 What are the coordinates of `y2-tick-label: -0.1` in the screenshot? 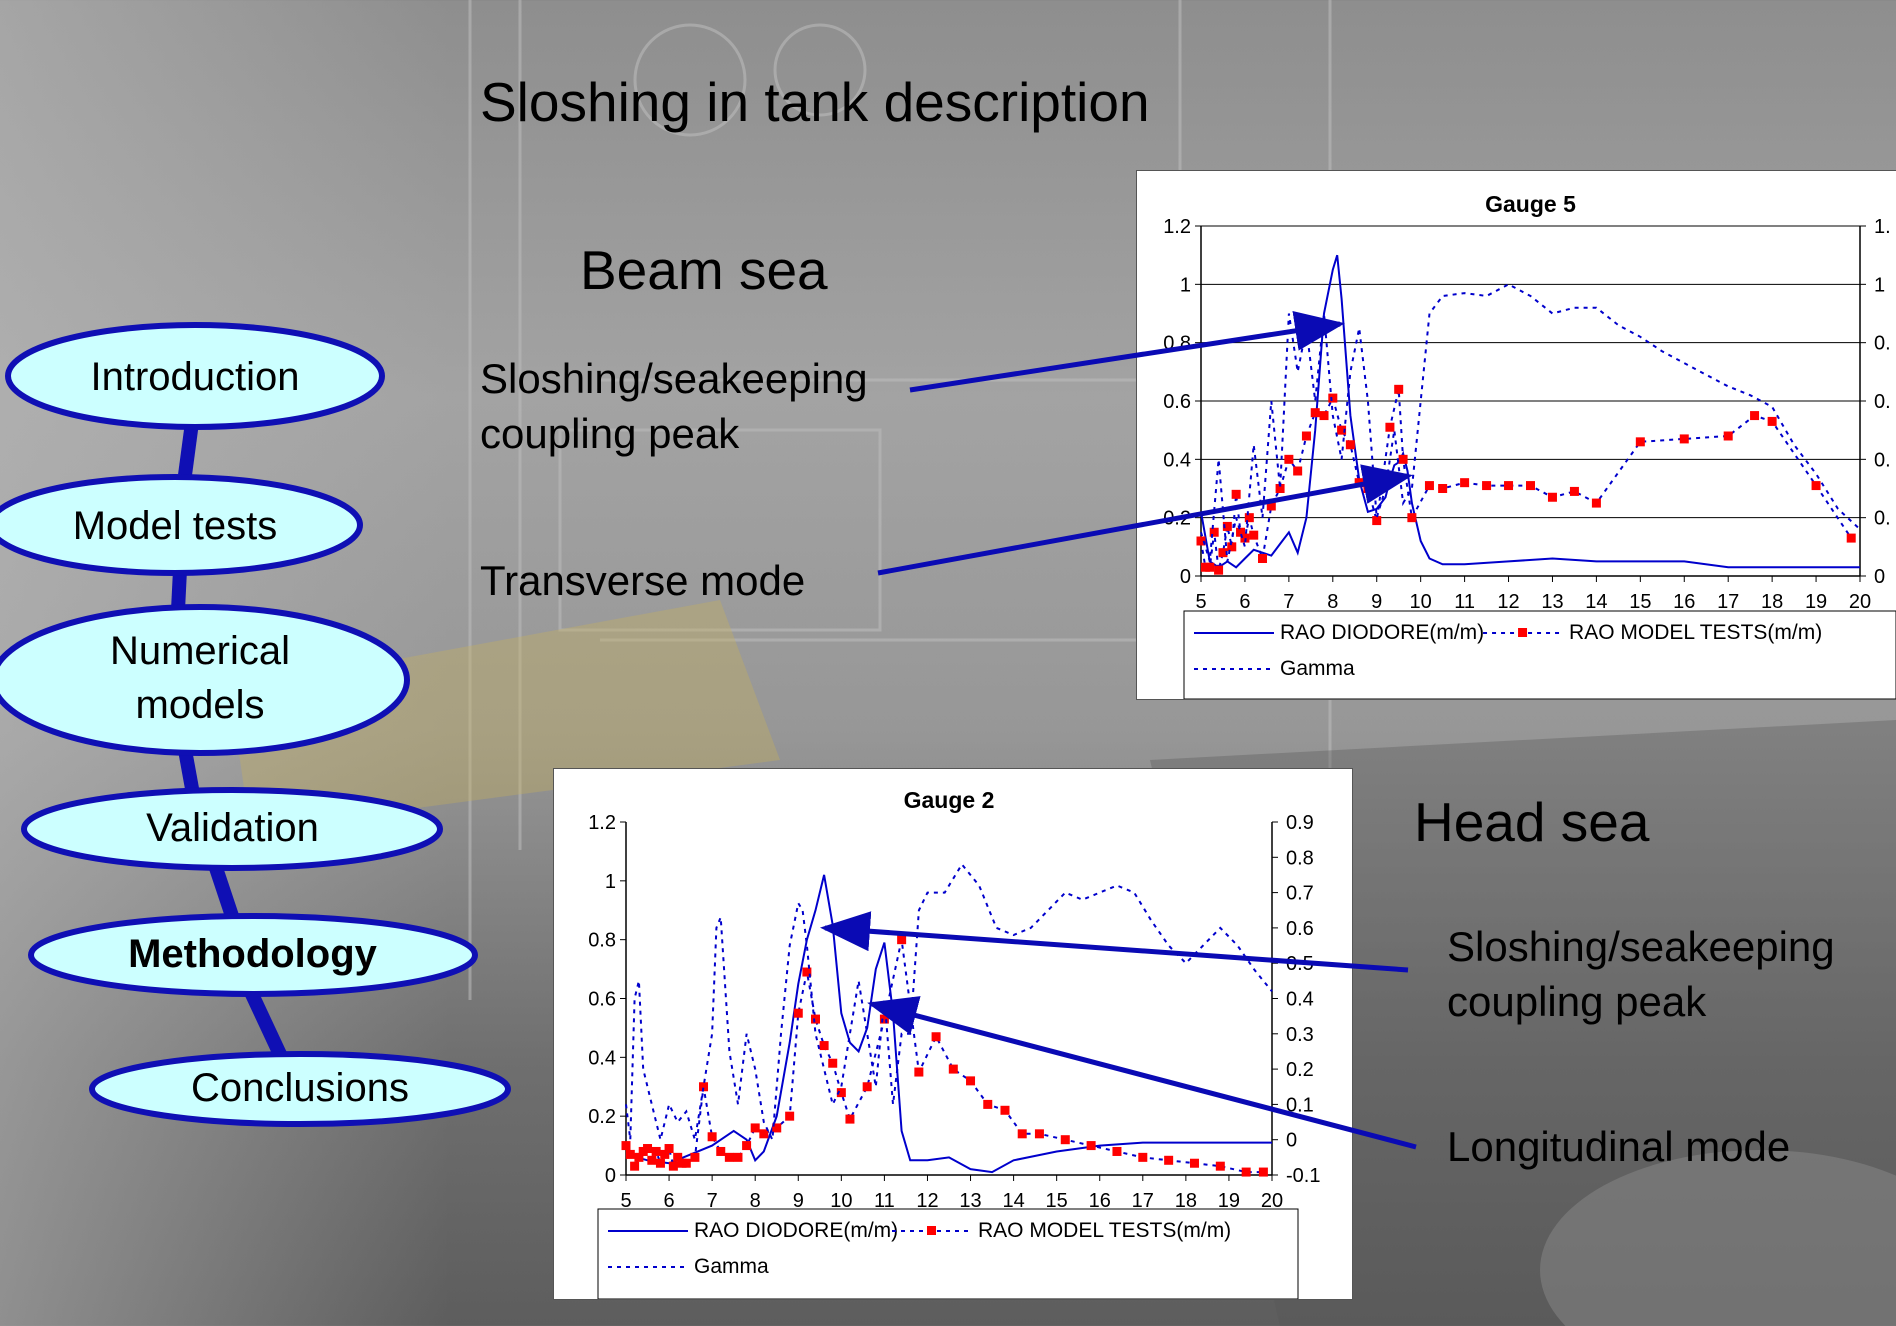 It's located at (1303, 1176).